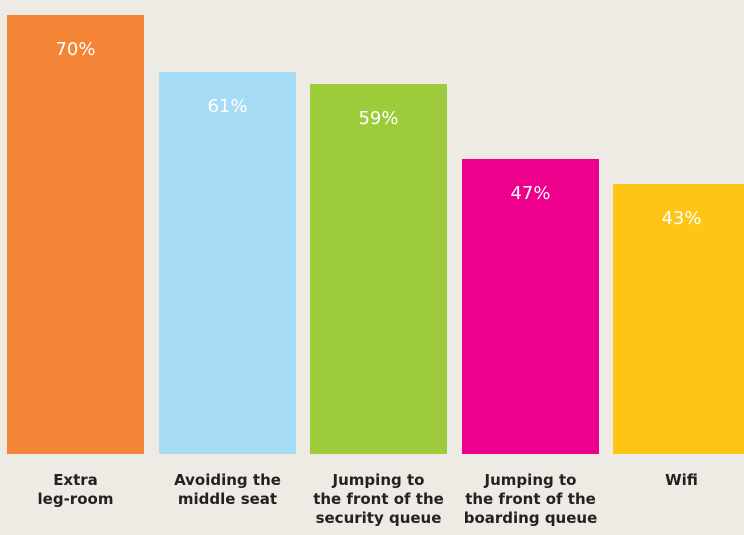  I want to click on bar-value-label: 70%, so click(75, 49).